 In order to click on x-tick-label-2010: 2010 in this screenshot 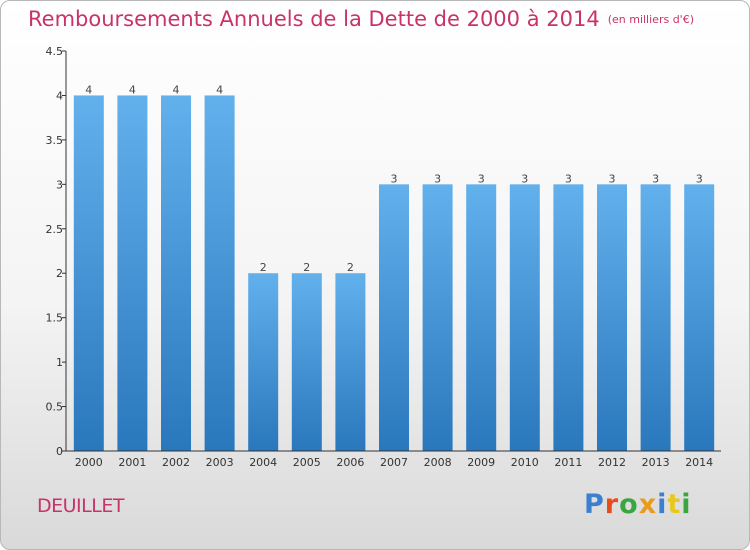, I will do `click(525, 462)`.